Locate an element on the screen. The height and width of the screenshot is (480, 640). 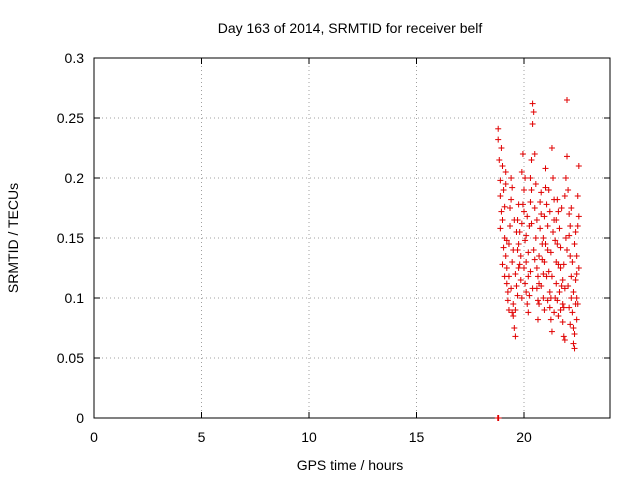
y-tick-label: 0.1 is located at coordinates (75, 298).